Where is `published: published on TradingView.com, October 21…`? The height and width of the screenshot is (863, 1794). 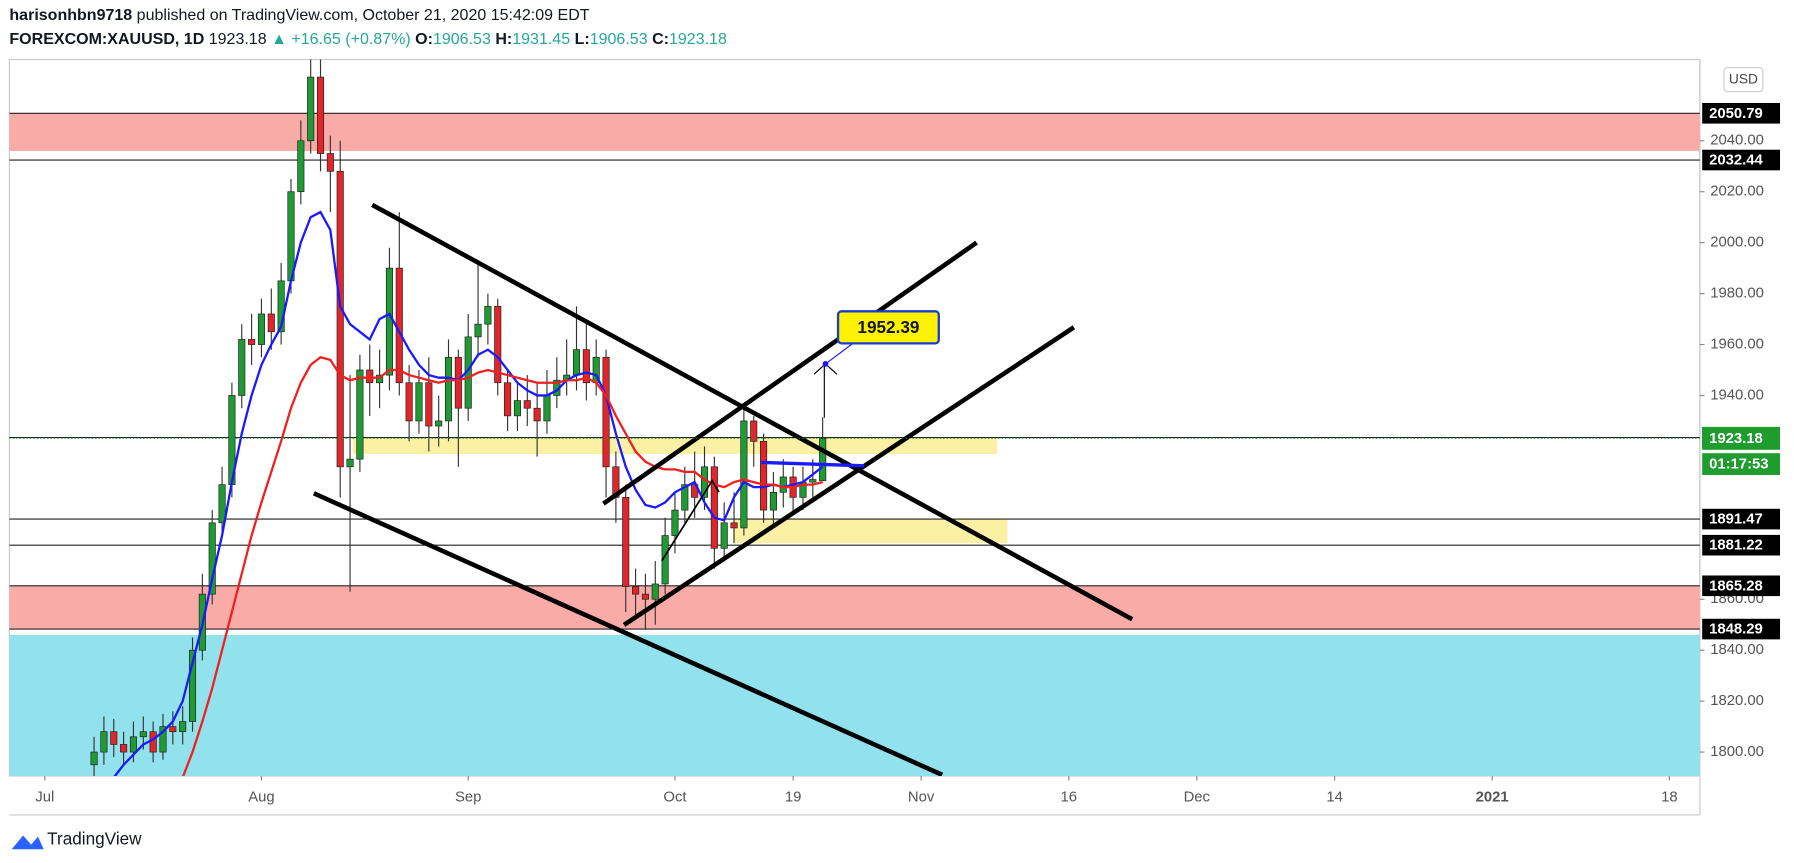
published: published on TradingView.com, October 21… is located at coordinates (363, 15).